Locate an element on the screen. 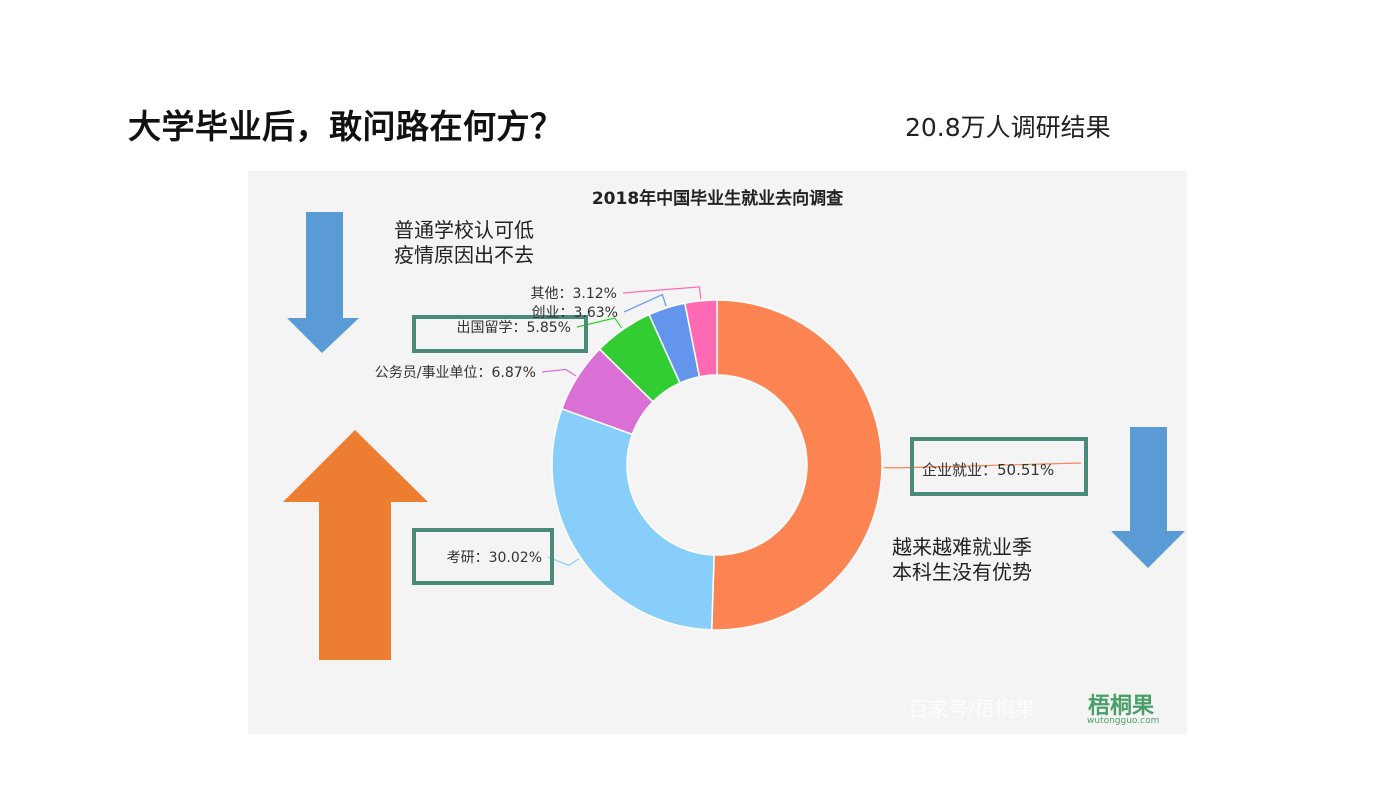 This screenshot has height=788, width=1400. note-top: 普通学校认可低 疫情原因出不去 is located at coordinates (464, 243).